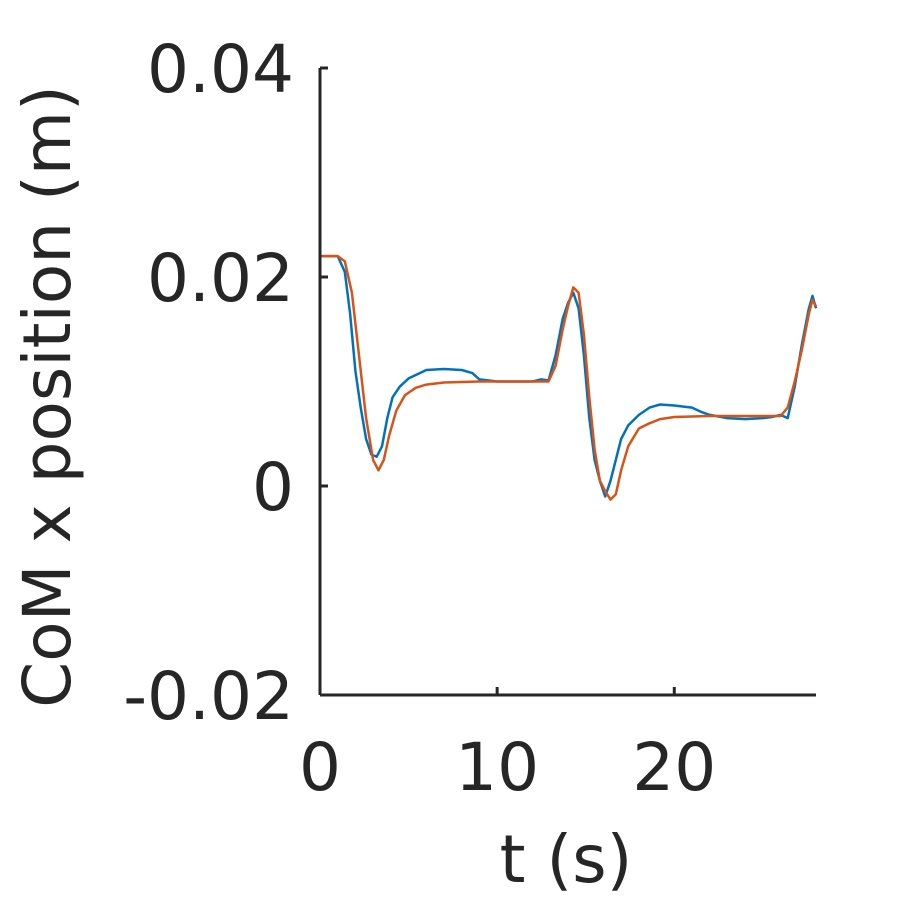  Describe the element at coordinates (566, 859) in the screenshot. I see `x-axis-title: t (s)` at that location.